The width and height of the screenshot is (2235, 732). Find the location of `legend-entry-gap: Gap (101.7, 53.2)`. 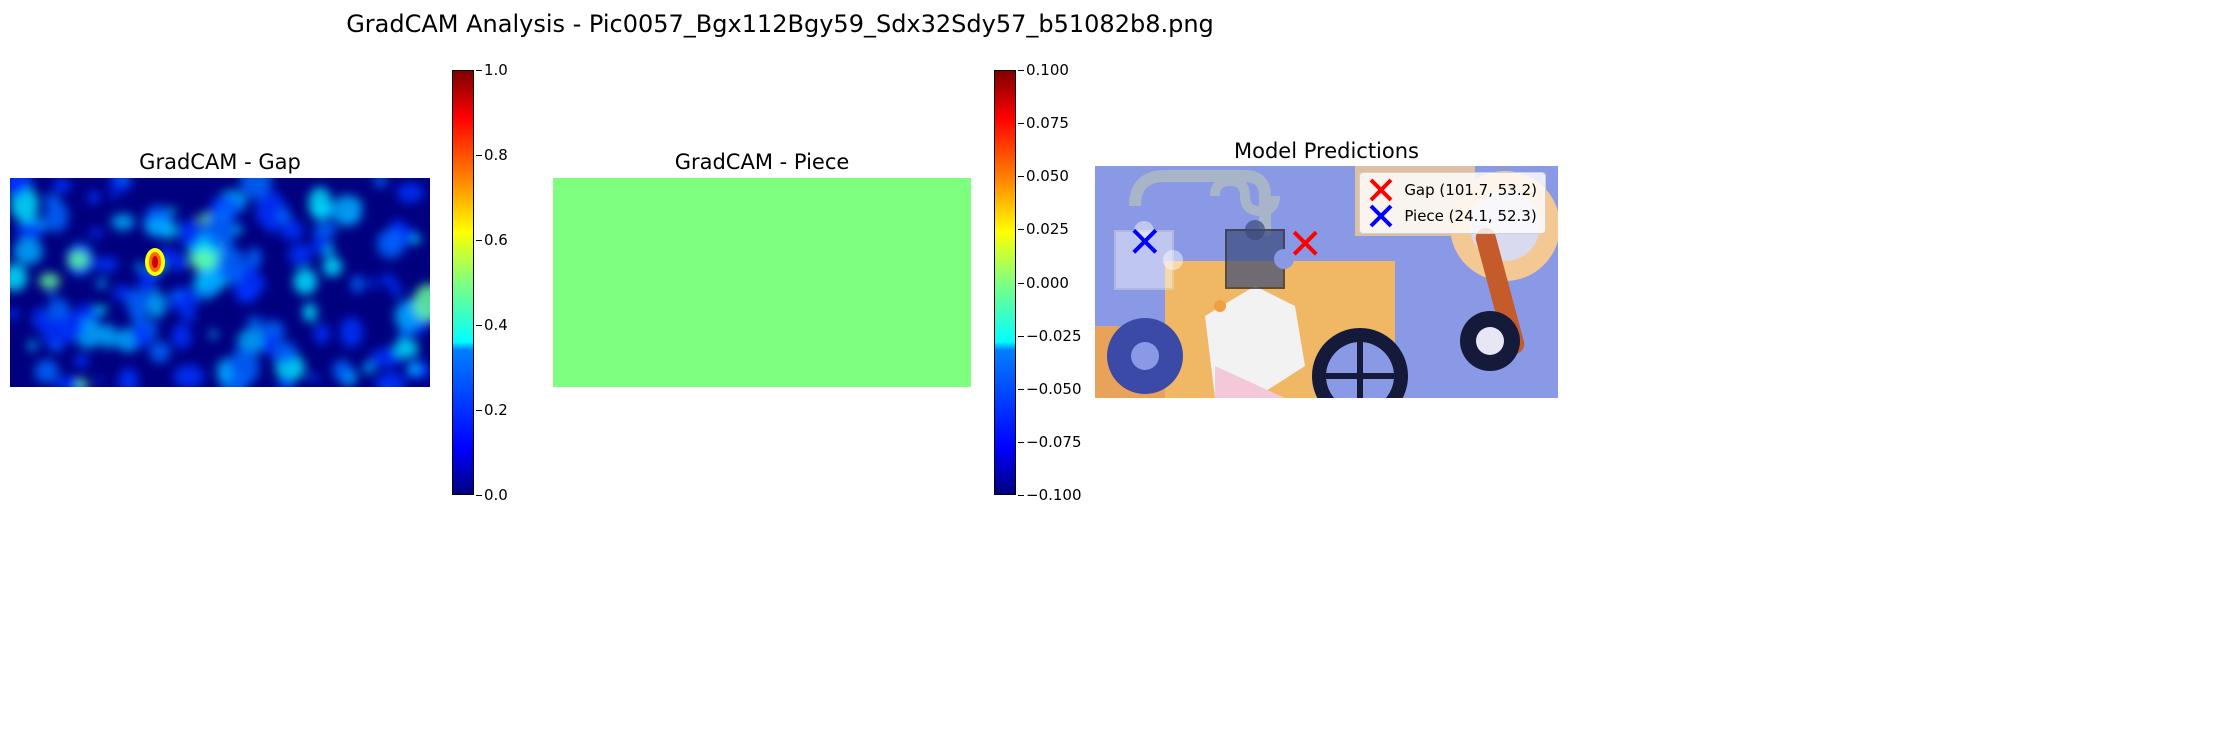

legend-entry-gap: Gap (101.7, 53.2) is located at coordinates (1452, 190).